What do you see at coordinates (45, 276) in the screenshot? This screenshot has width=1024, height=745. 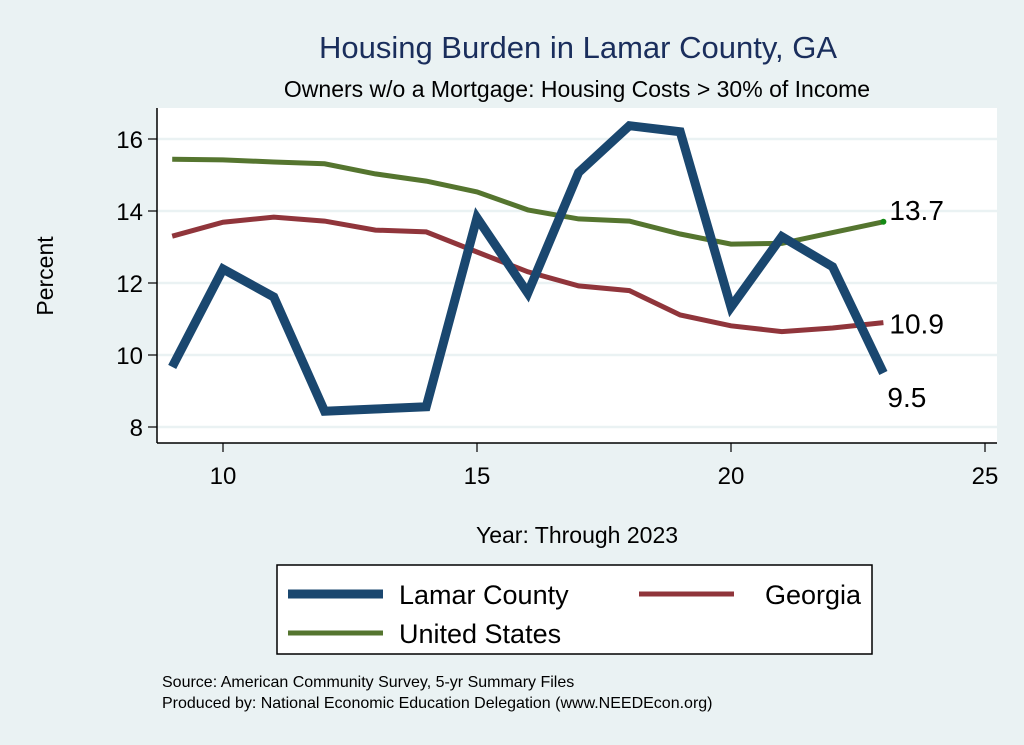 I see `y-axis-title: Percent` at bounding box center [45, 276].